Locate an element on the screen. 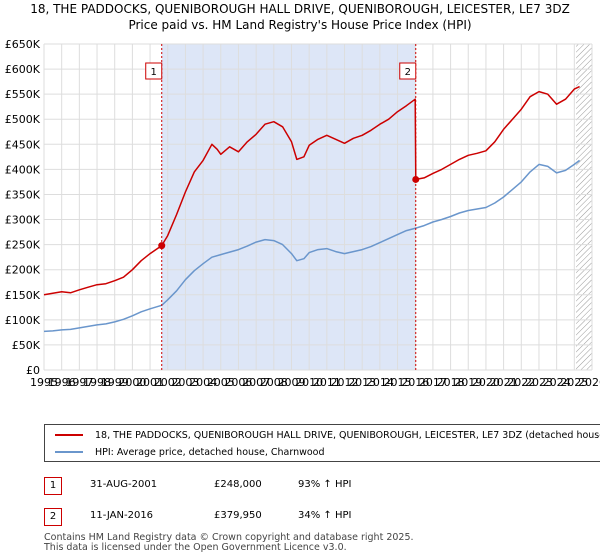 The width and height of the screenshot is (600, 560). sale-hpi-2: 34% ↑ HPI is located at coordinates (325, 515).